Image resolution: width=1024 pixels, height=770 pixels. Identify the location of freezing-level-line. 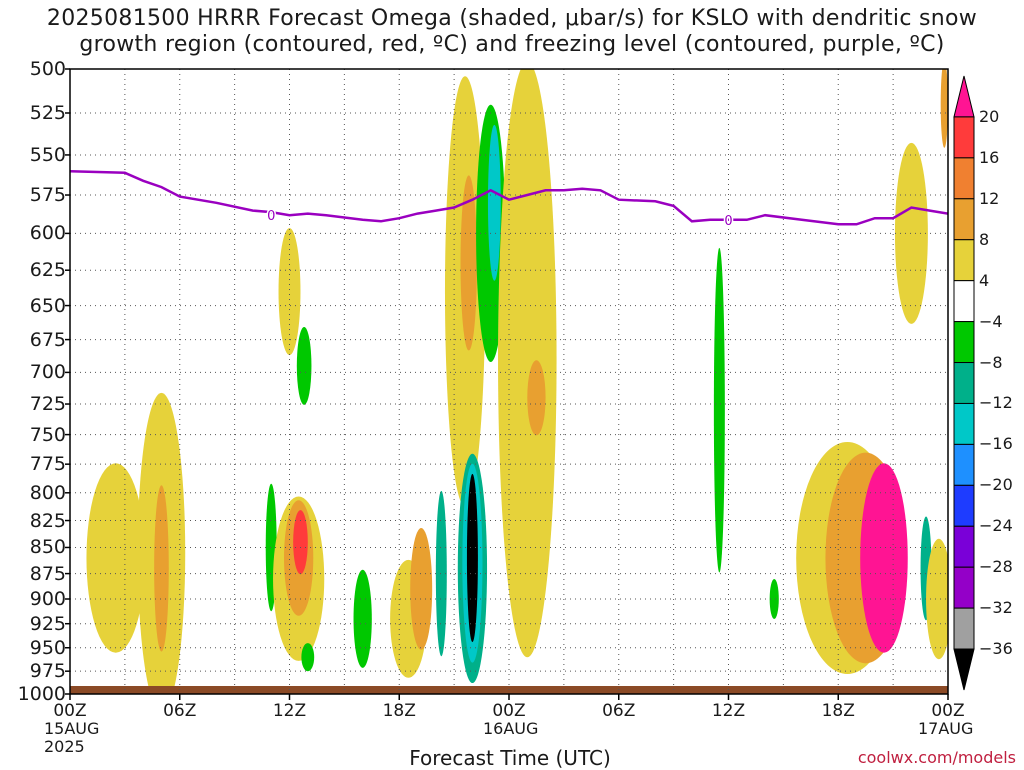
(509, 197).